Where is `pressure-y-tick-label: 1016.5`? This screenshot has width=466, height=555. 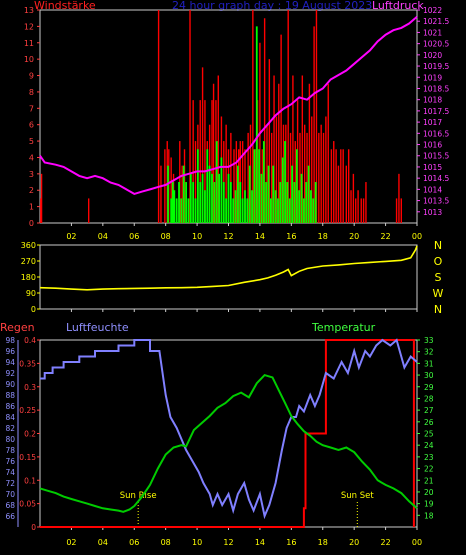
pressure-y-tick-label: 1016.5 is located at coordinates (436, 133).